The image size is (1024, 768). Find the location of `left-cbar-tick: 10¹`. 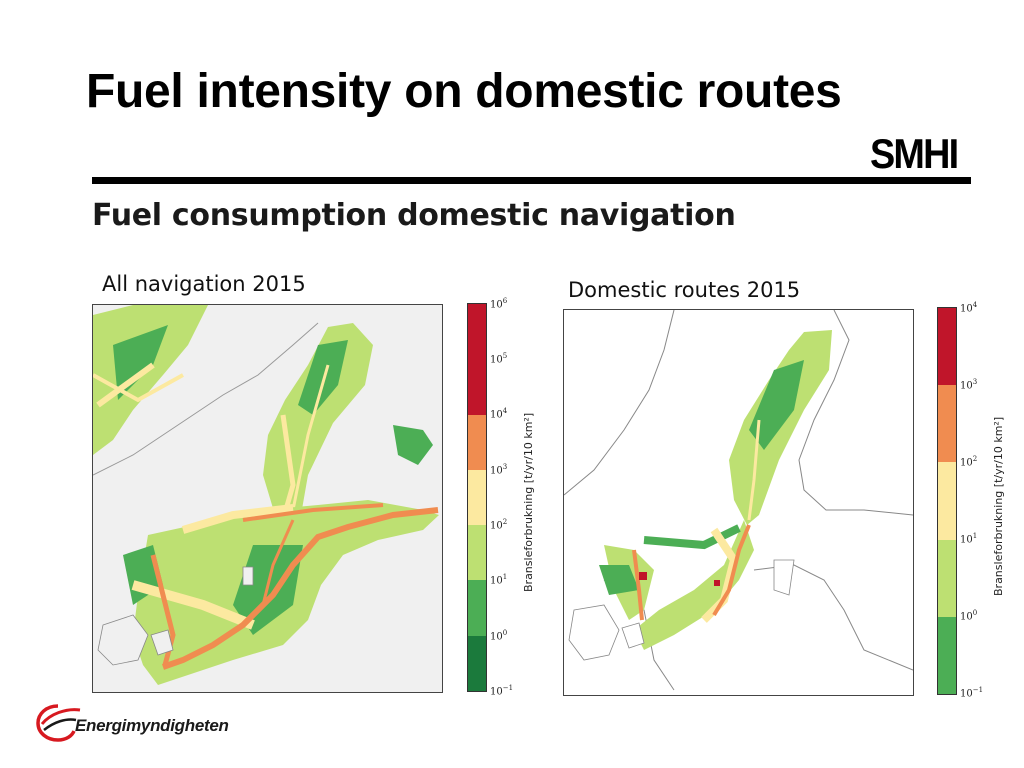

left-cbar-tick: 10¹ is located at coordinates (499, 580).